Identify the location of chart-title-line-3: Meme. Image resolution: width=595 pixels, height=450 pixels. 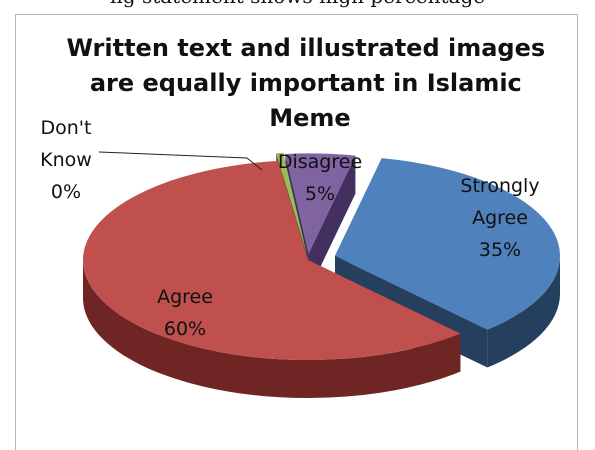
(309, 118).